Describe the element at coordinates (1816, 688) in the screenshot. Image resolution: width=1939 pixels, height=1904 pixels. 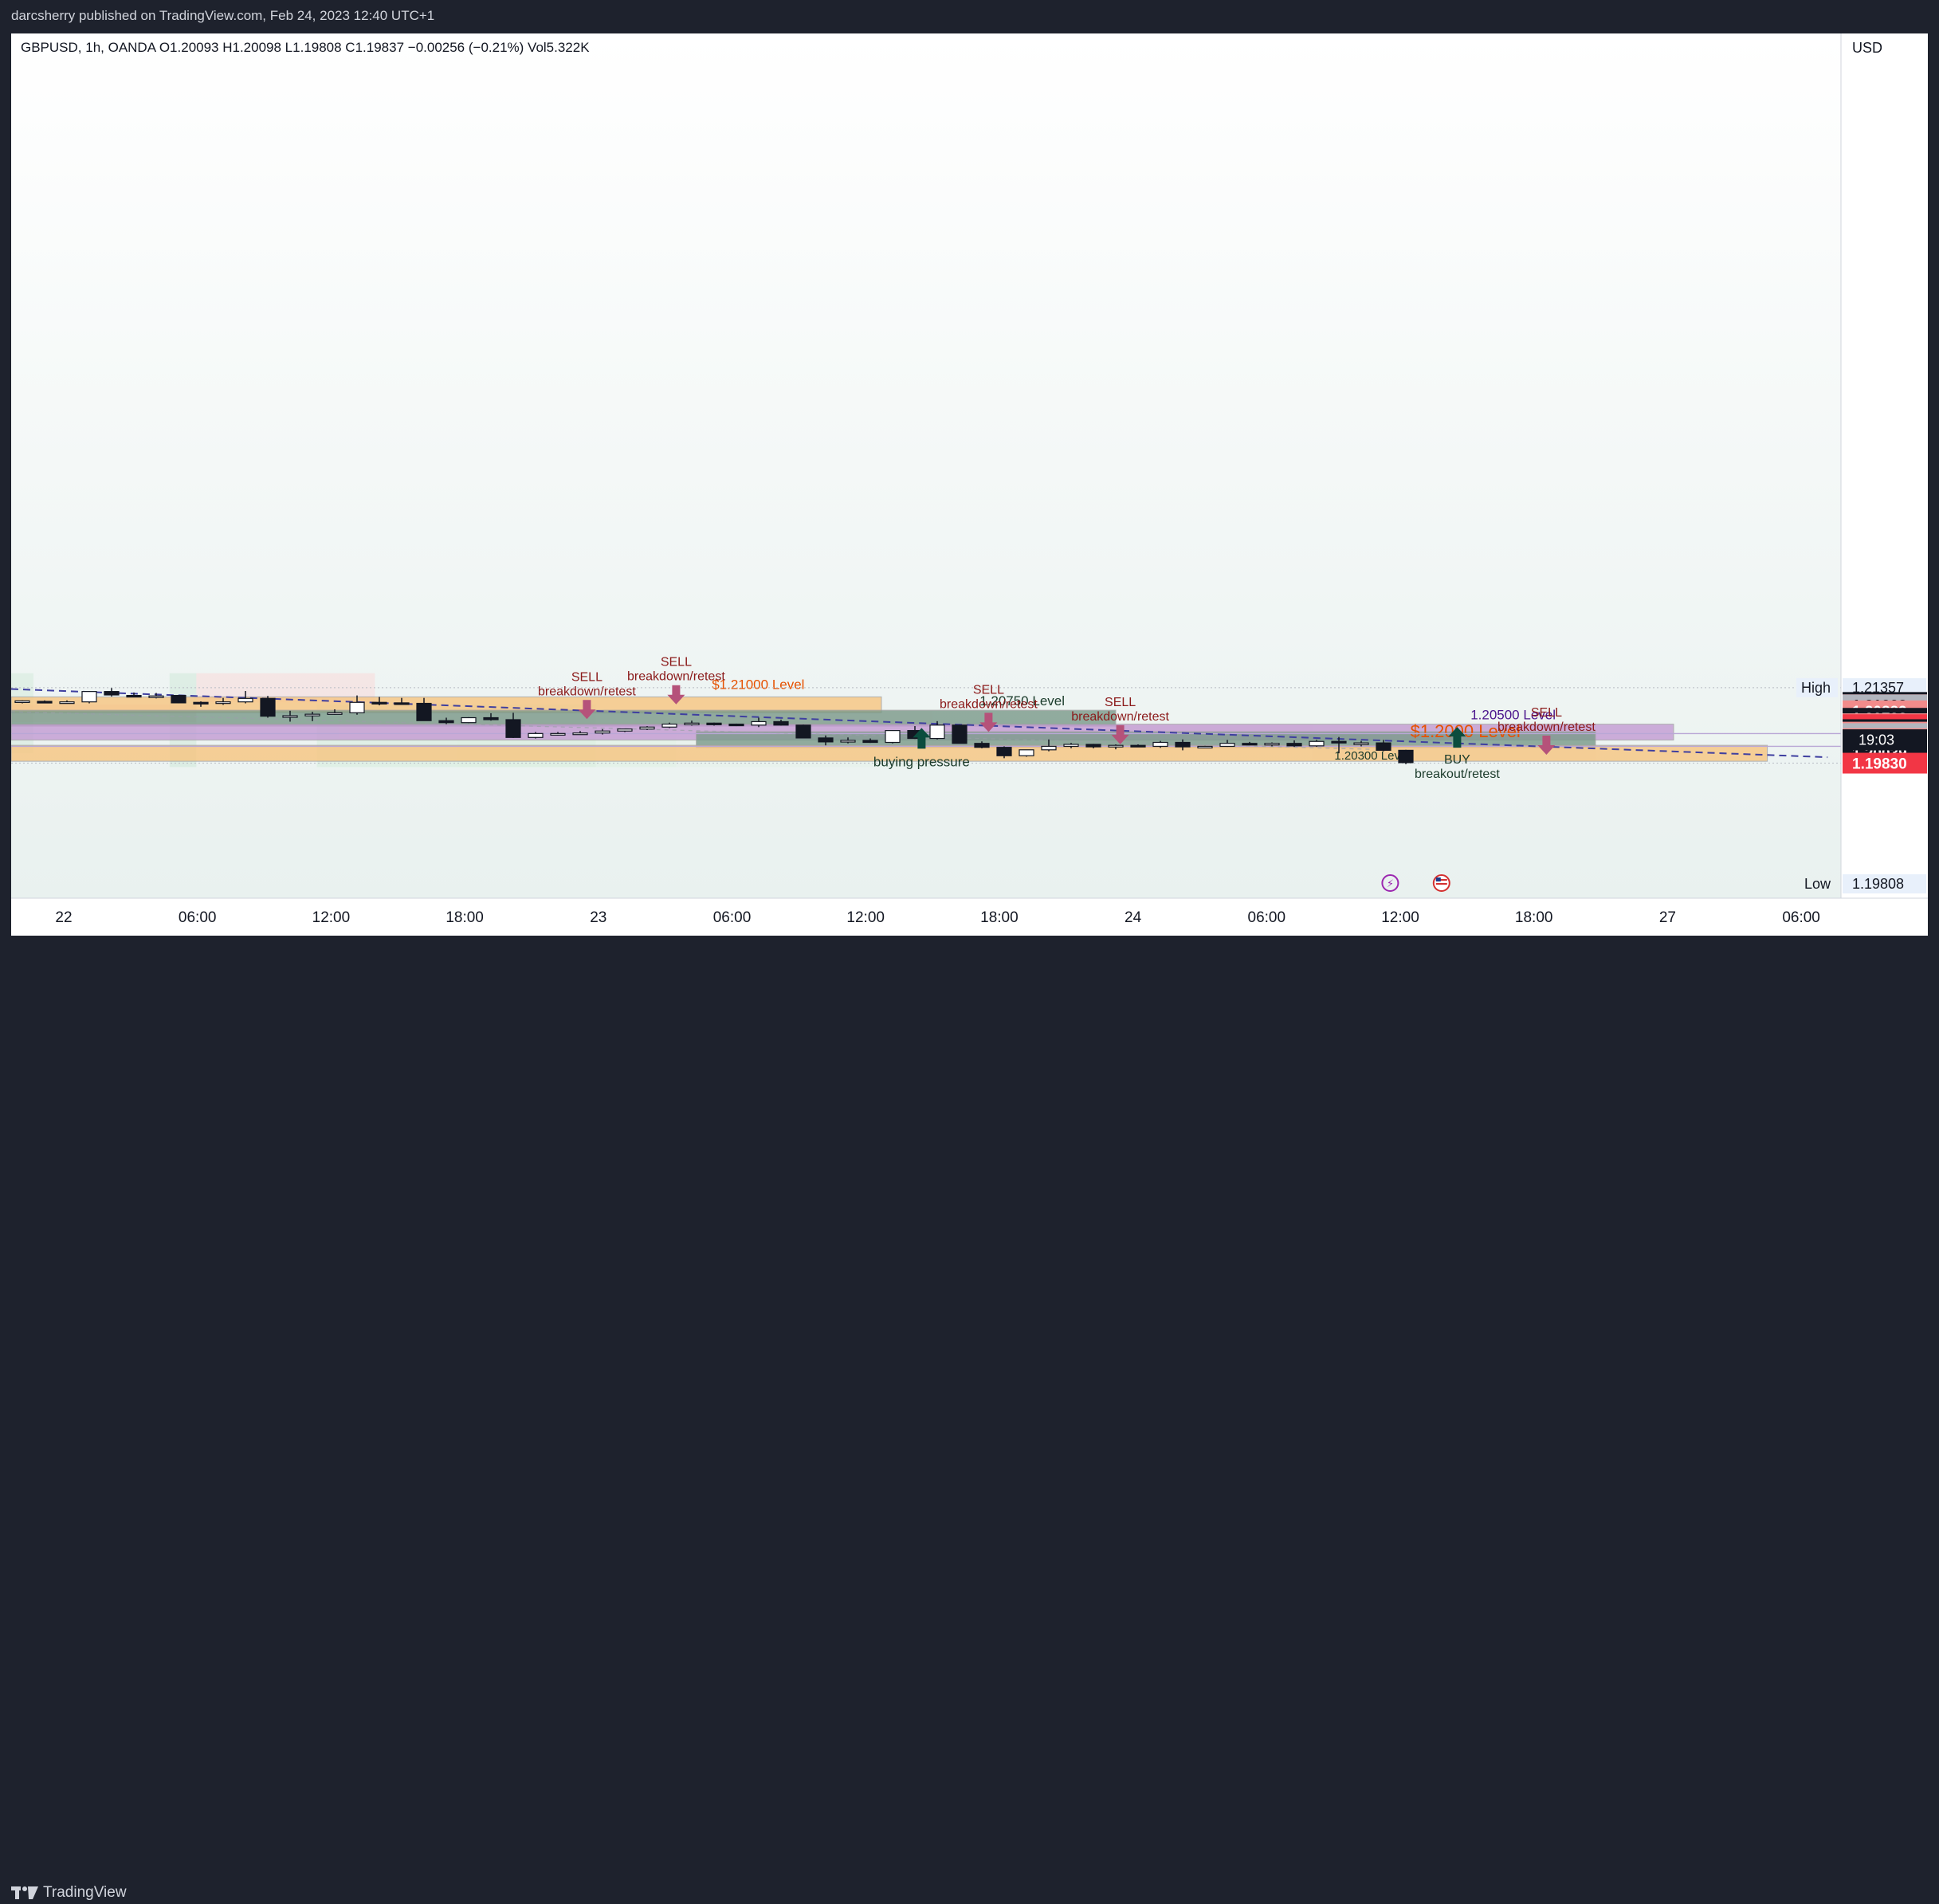
I see `high-label: High` at that location.